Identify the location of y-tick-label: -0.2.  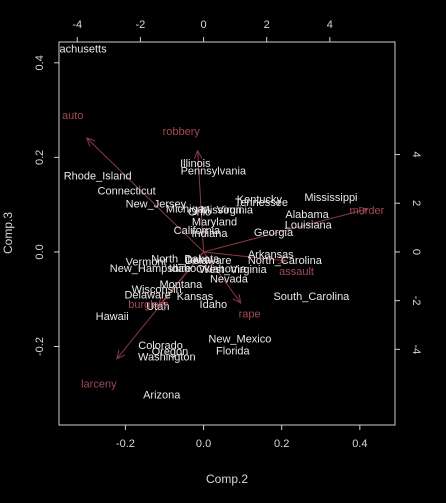
(40, 346).